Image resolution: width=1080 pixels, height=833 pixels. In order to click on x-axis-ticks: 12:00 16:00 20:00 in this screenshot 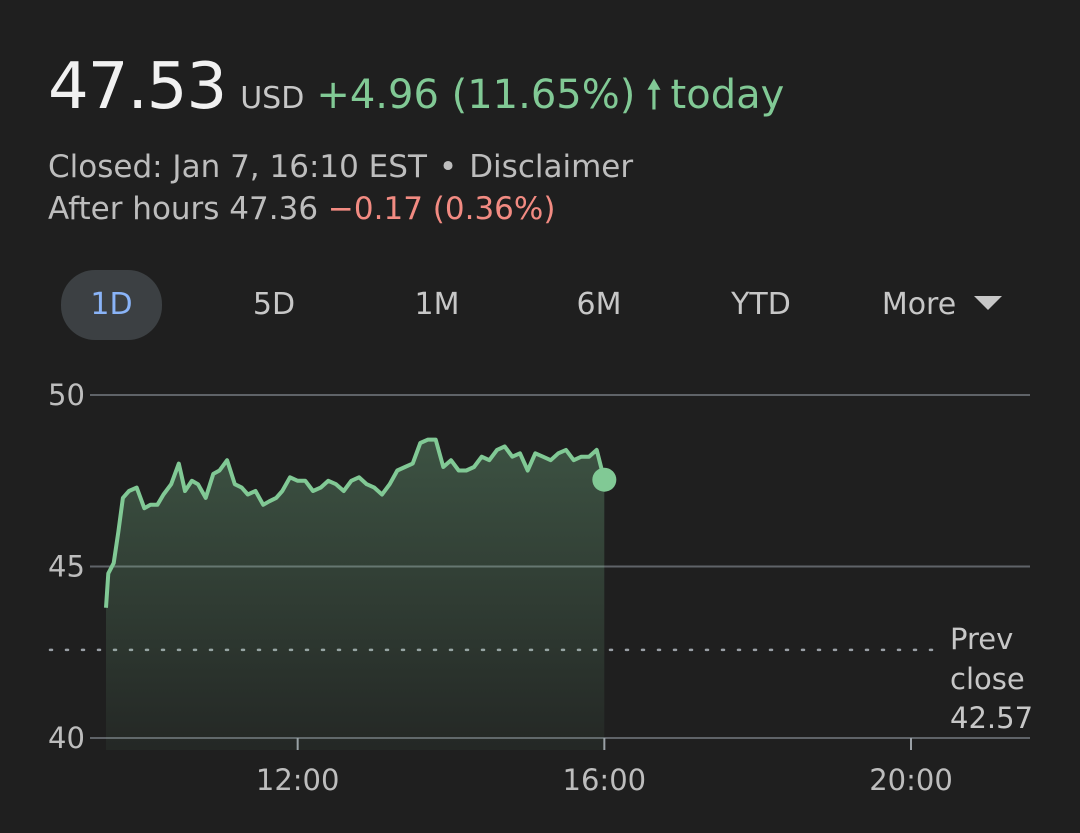, I will do `click(604, 767)`.